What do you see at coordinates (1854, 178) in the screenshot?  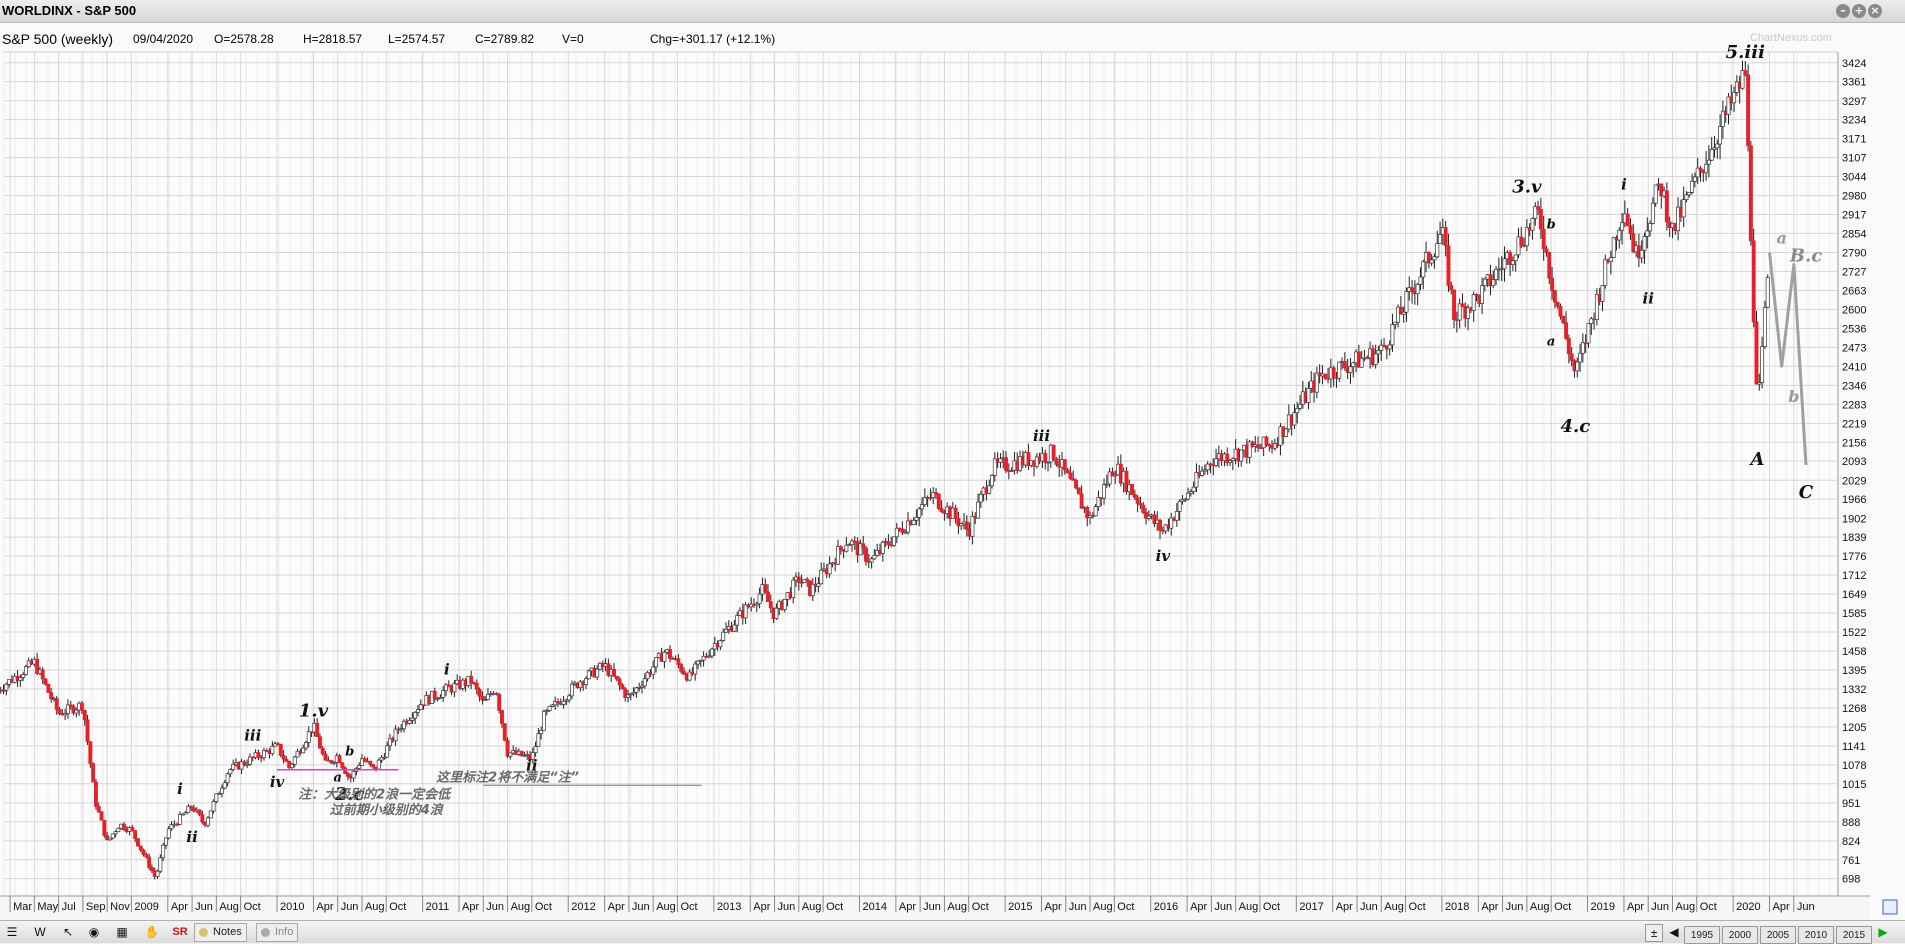 I see `y-tick-label: 3044` at bounding box center [1854, 178].